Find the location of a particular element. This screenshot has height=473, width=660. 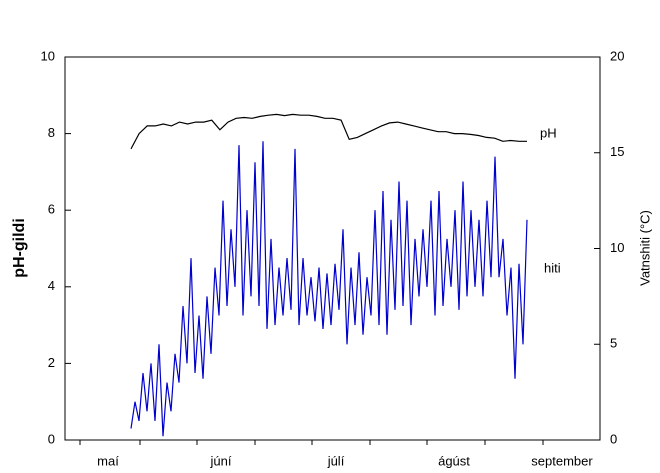

y-tick-label: 10 is located at coordinates (48, 55).